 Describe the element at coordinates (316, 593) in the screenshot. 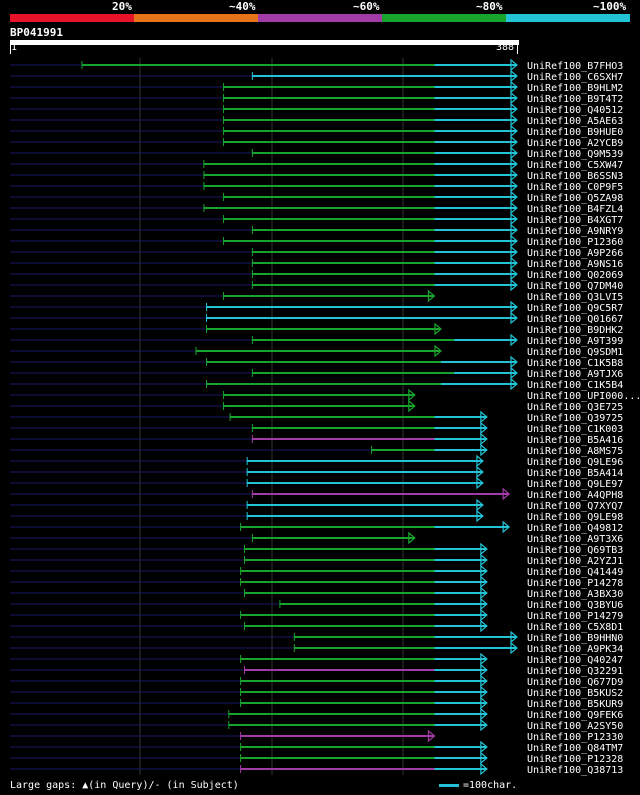

I see `hit-row: UniRef100_A3BX30` at that location.